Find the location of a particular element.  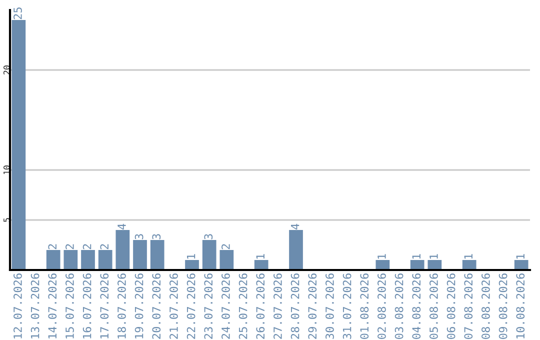

x-tick-label: 18.07.2026 is located at coordinates (122, 305).